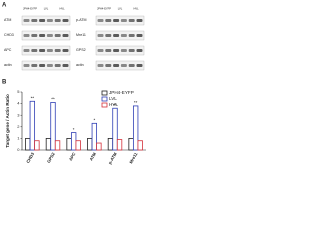  Describe the element at coordinates (18, 149) in the screenshot. I see `y-tick-label: 0` at that location.